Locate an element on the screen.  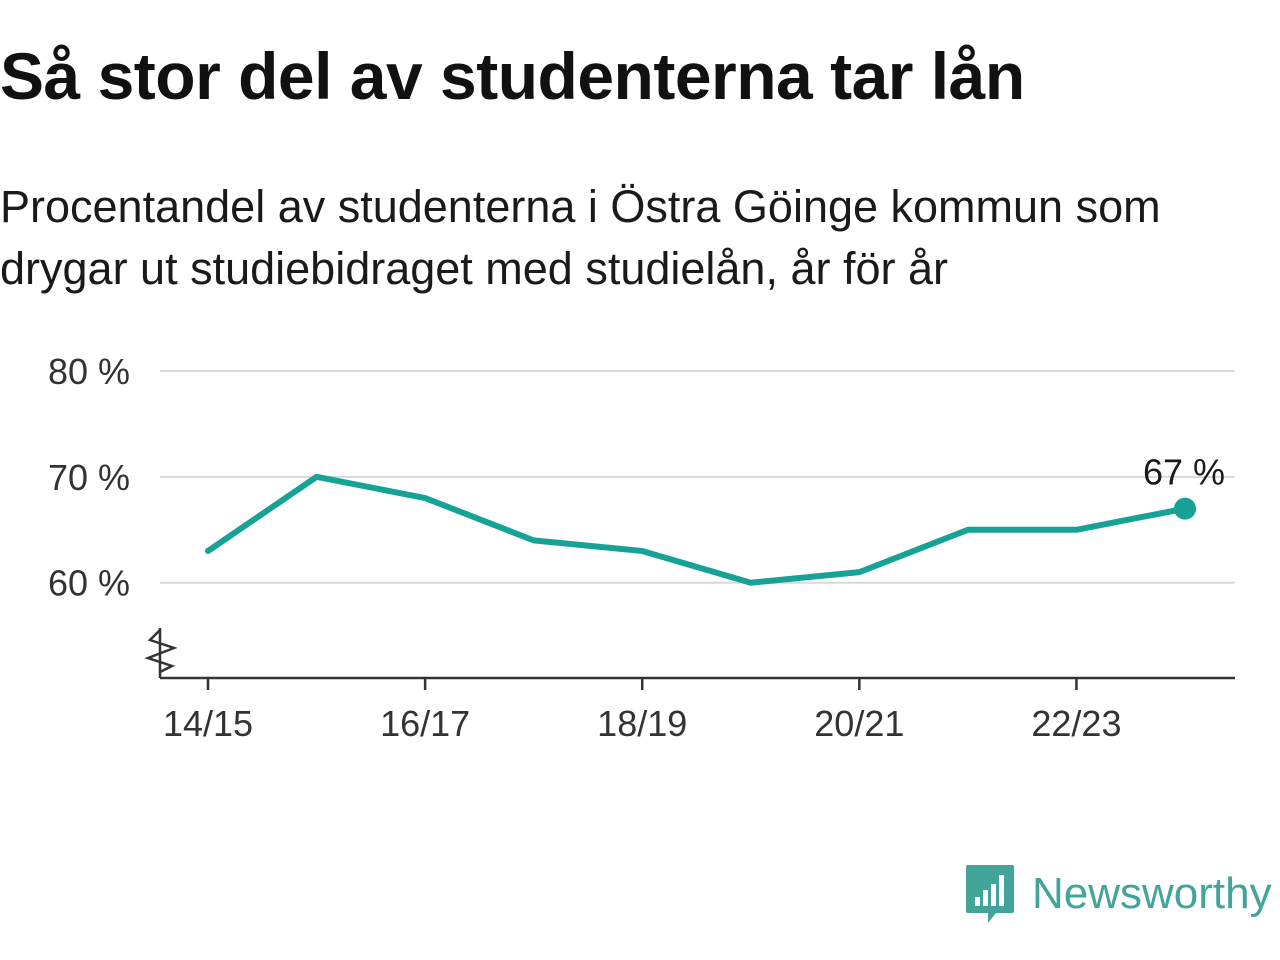
y-tick-label: 70 % is located at coordinates (89, 477).